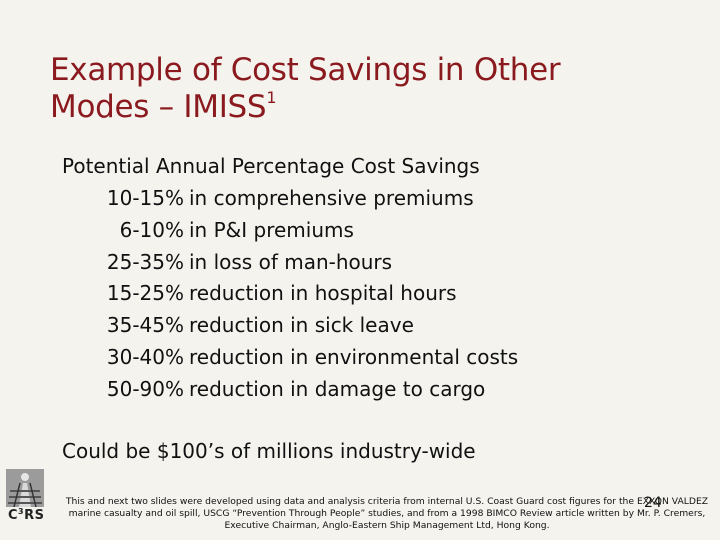 Image resolution: width=720 pixels, height=540 pixels. I want to click on savings-percentage: 10-15%, so click(145, 198).